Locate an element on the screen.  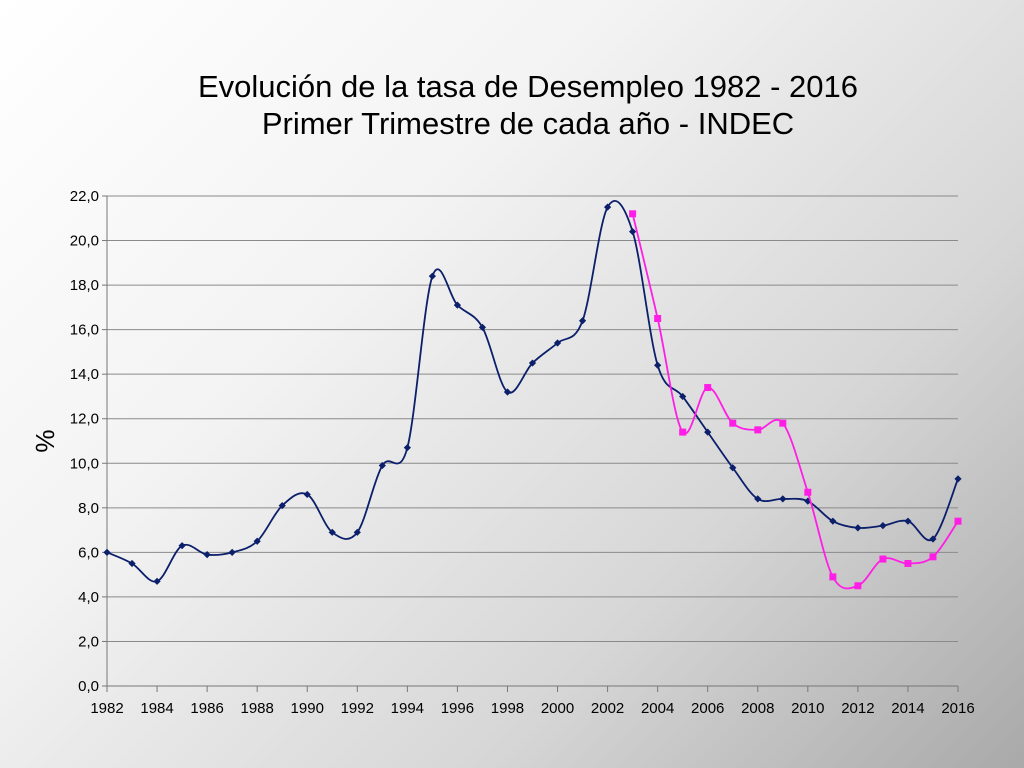
x-tick-label: 1988 is located at coordinates (256, 708).